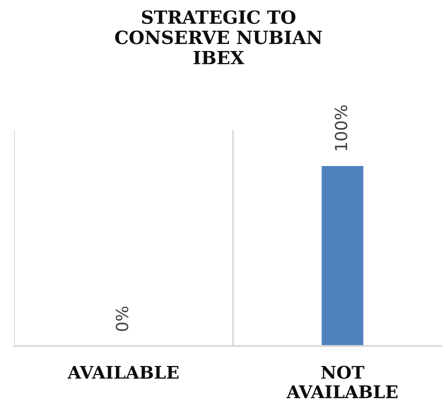  I want to click on data-label: 100%, so click(341, 127).